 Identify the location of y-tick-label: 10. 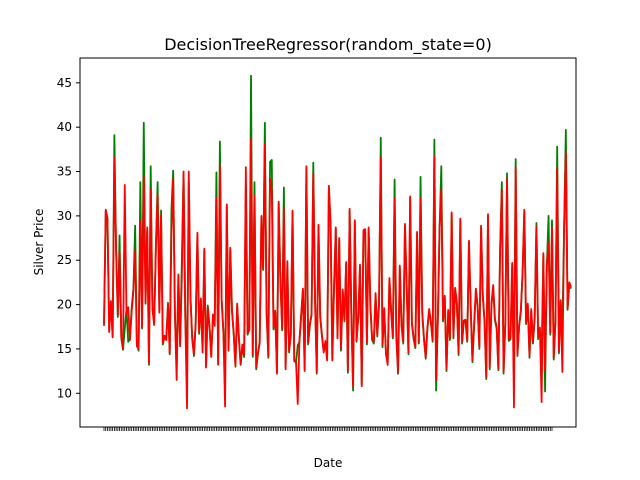
(64, 393).